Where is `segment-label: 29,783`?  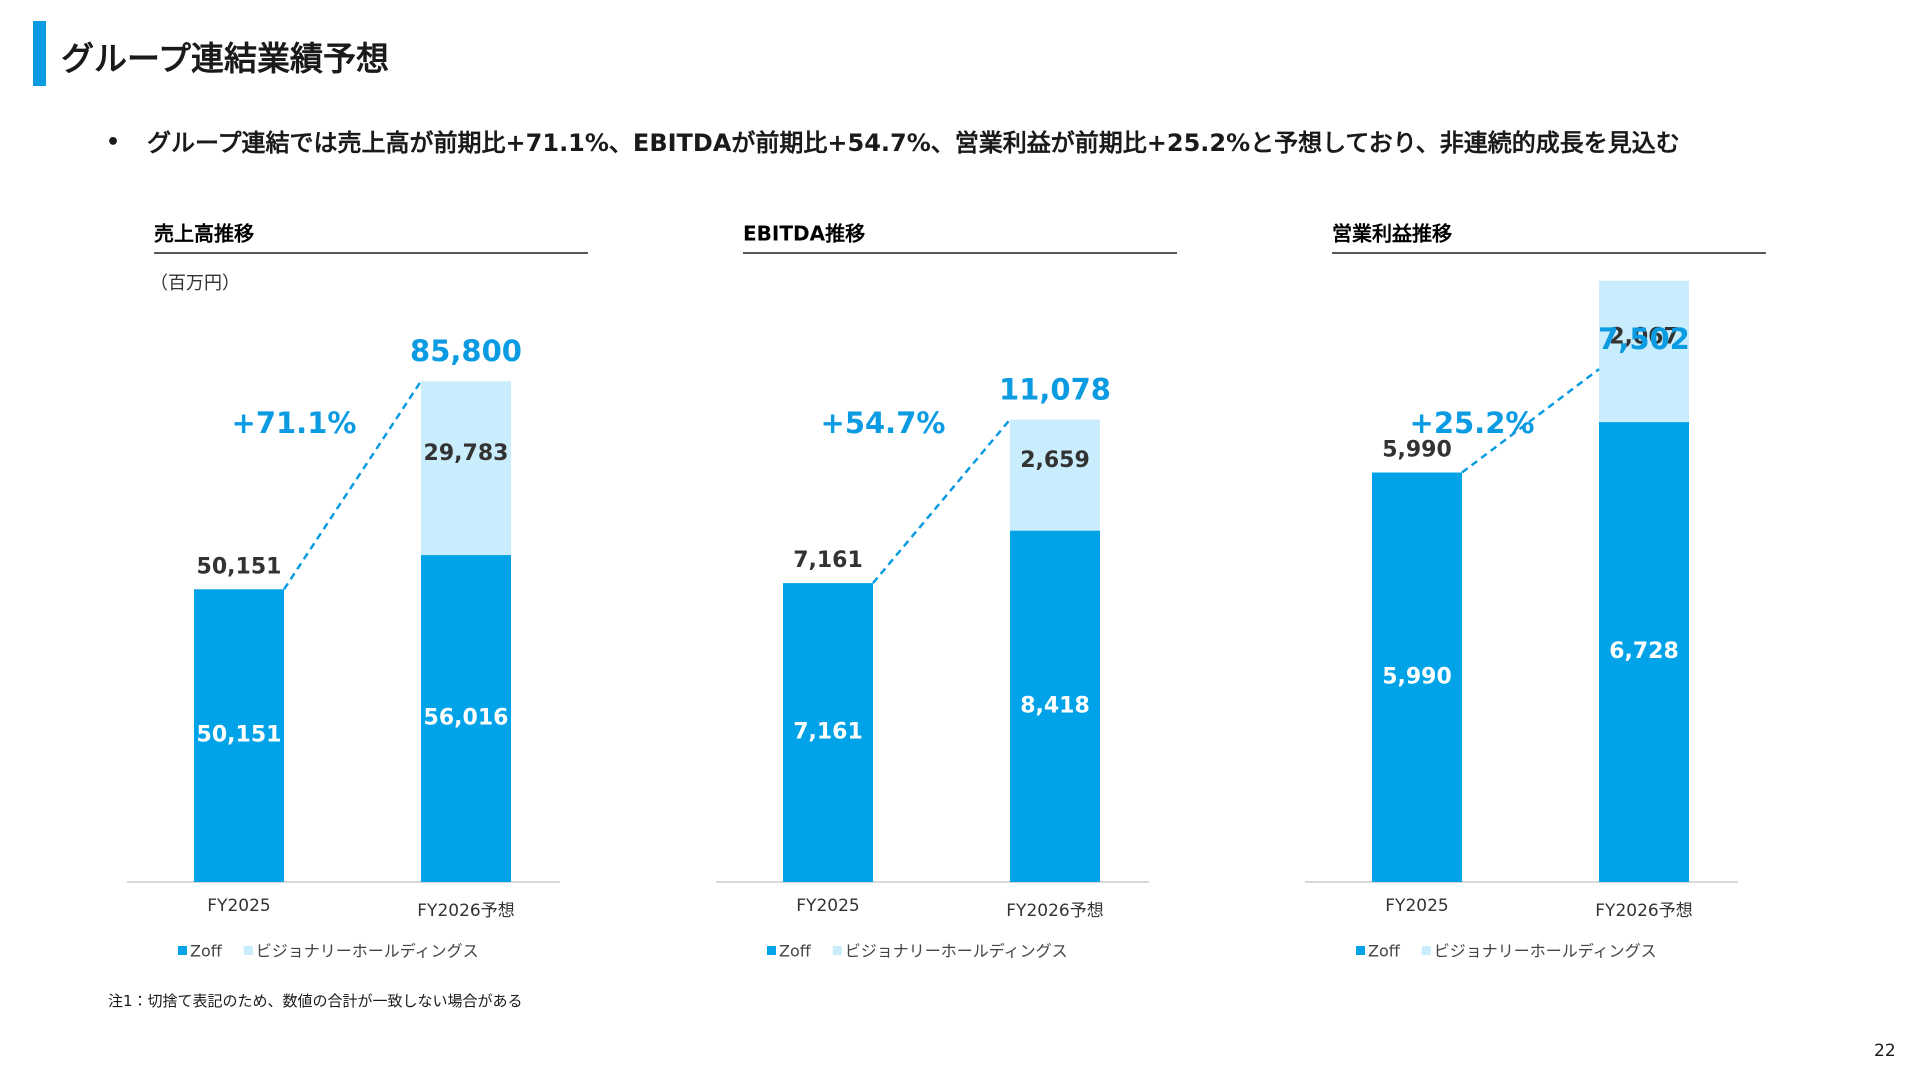 segment-label: 29,783 is located at coordinates (466, 453).